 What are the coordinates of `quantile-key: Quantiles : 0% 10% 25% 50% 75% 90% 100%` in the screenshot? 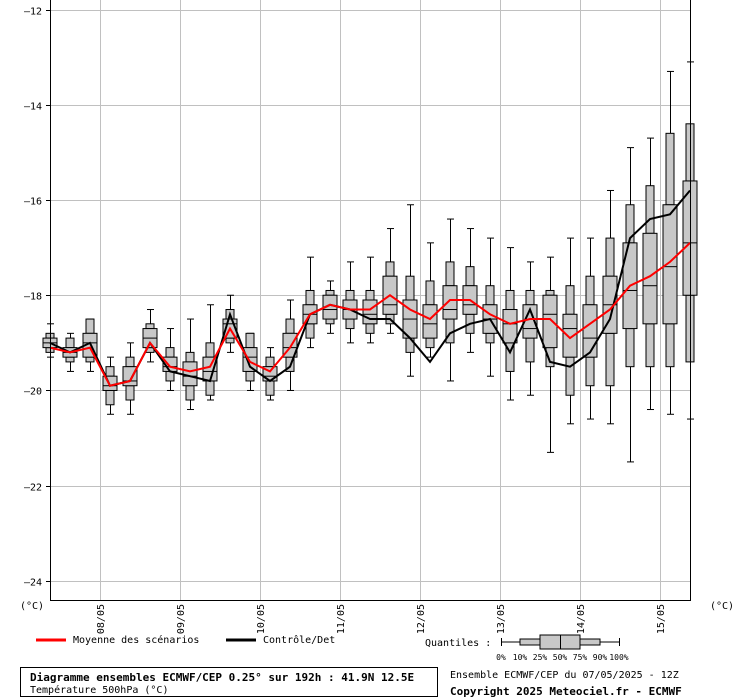 It's located at (527, 648).